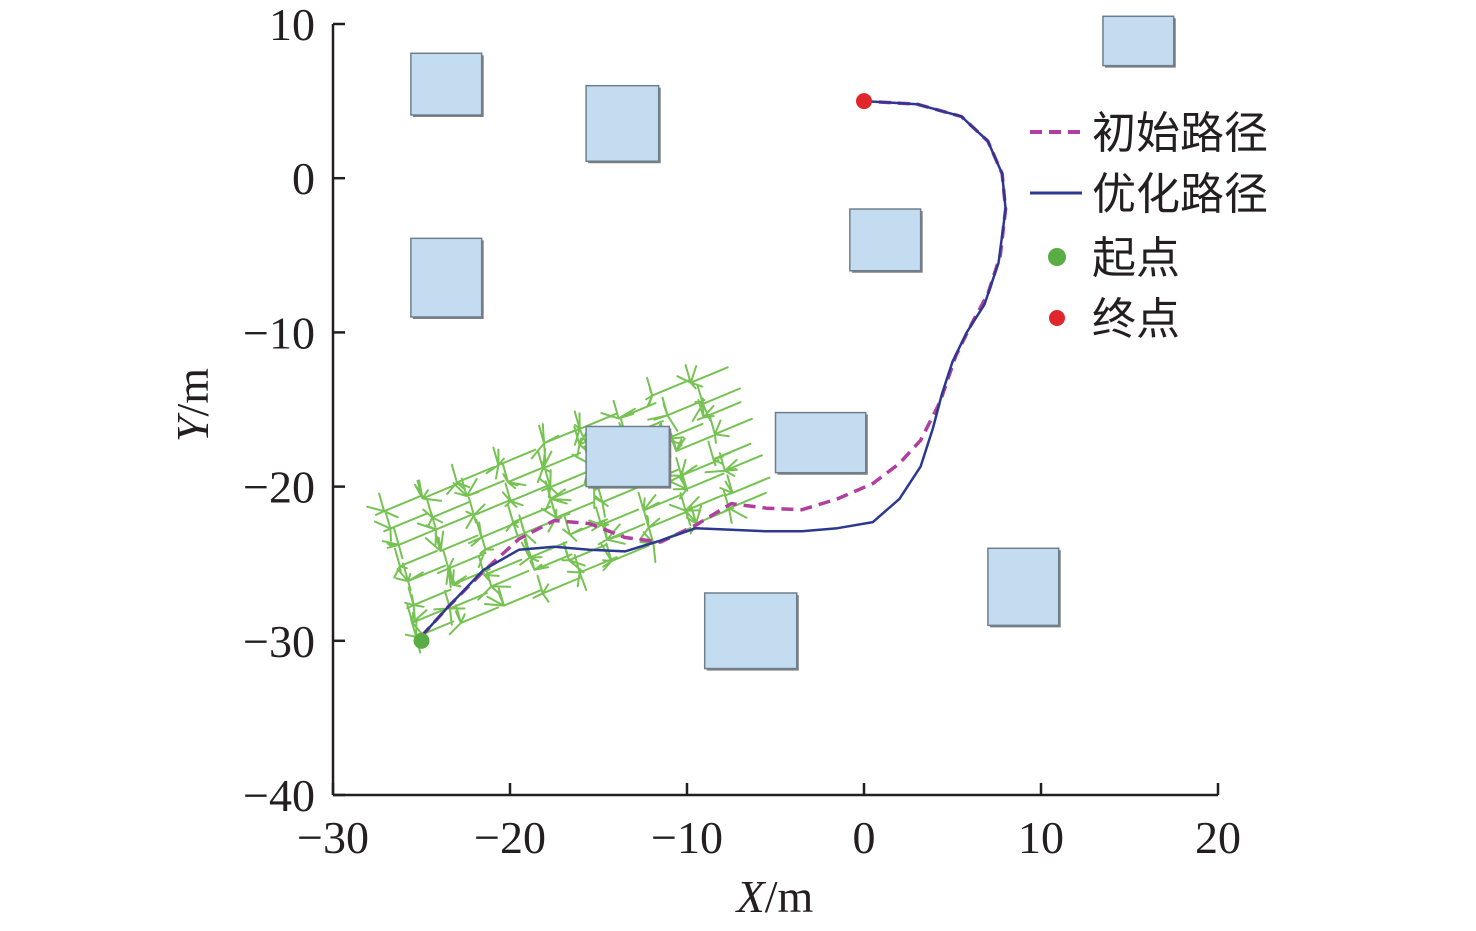 The width and height of the screenshot is (1476, 931). What do you see at coordinates (1041, 837) in the screenshot?
I see `x-tick-label: 10` at bounding box center [1041, 837].